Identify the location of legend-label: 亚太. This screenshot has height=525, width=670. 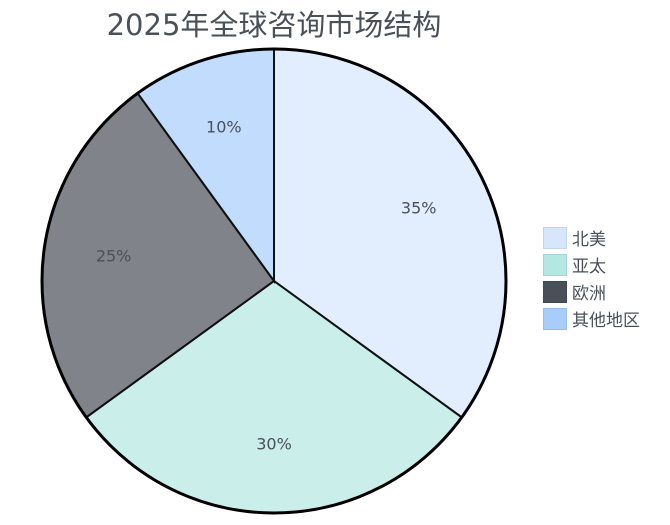
(589, 267).